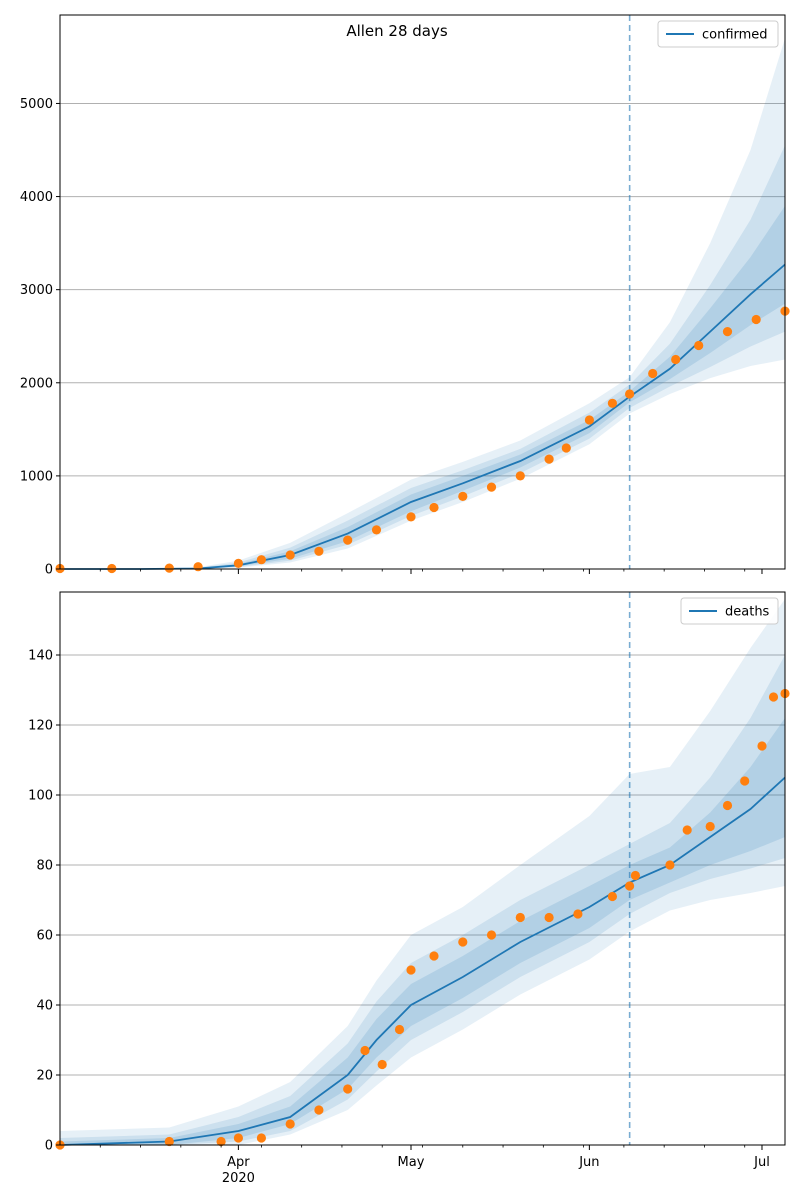 This screenshot has height=1200, width=800. I want to click on confirmed-legend-box, so click(718, 34).